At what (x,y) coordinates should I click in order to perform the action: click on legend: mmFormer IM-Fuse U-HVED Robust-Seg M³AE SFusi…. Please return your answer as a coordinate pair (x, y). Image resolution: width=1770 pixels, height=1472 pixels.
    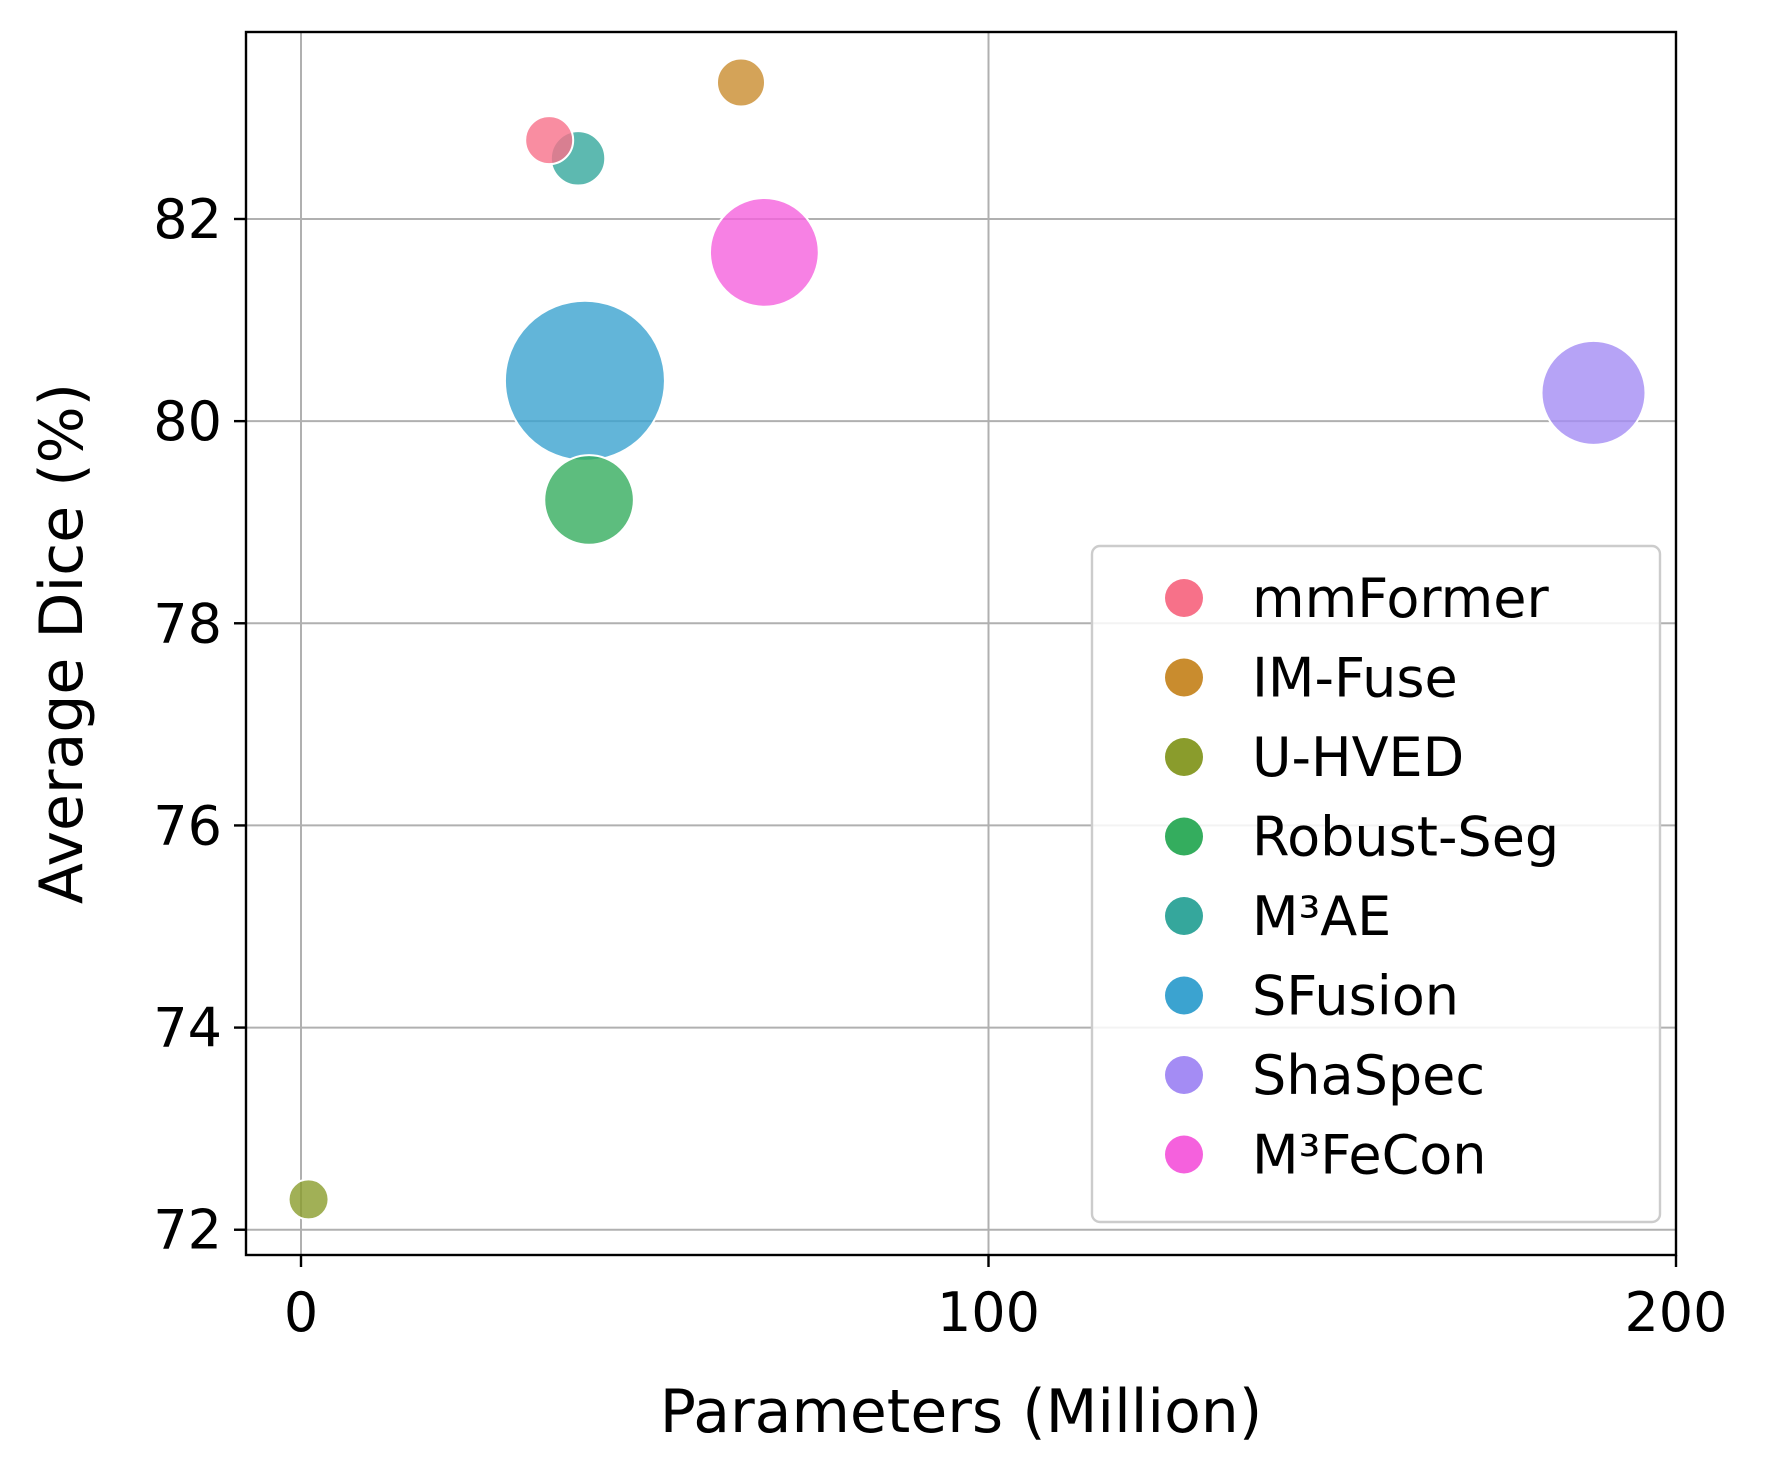
    Looking at the image, I should click on (1376, 884).